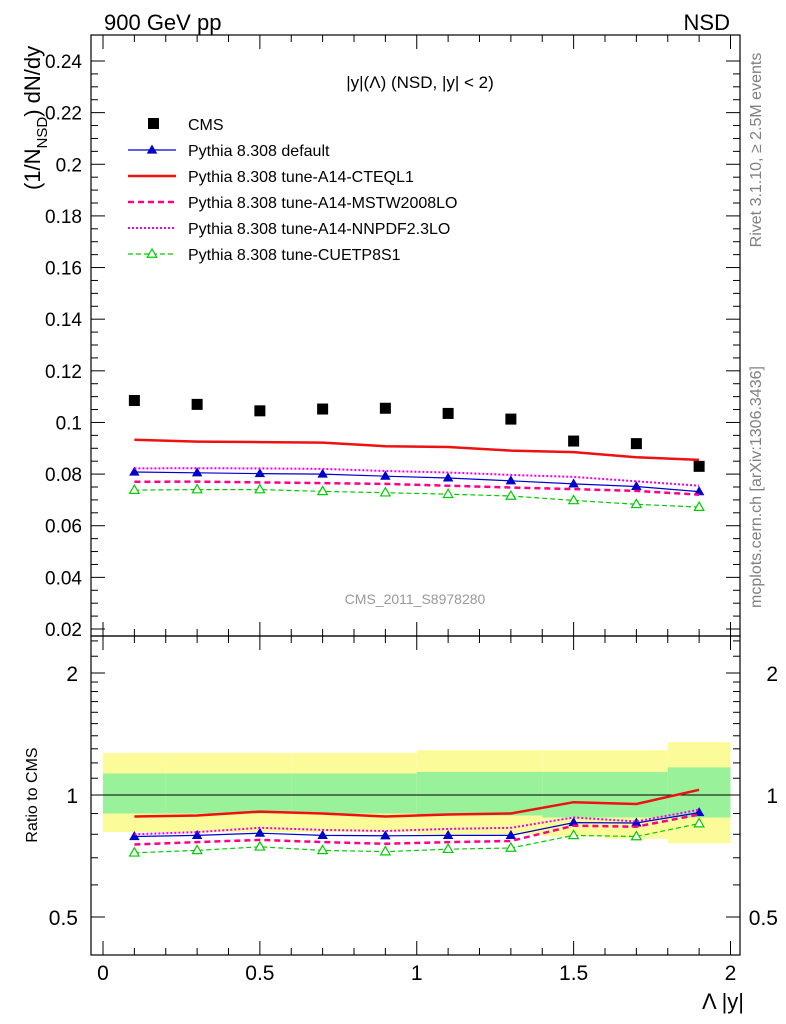  What do you see at coordinates (63, 269) in the screenshot?
I see `main-y-tick-label: 0.16` at bounding box center [63, 269].